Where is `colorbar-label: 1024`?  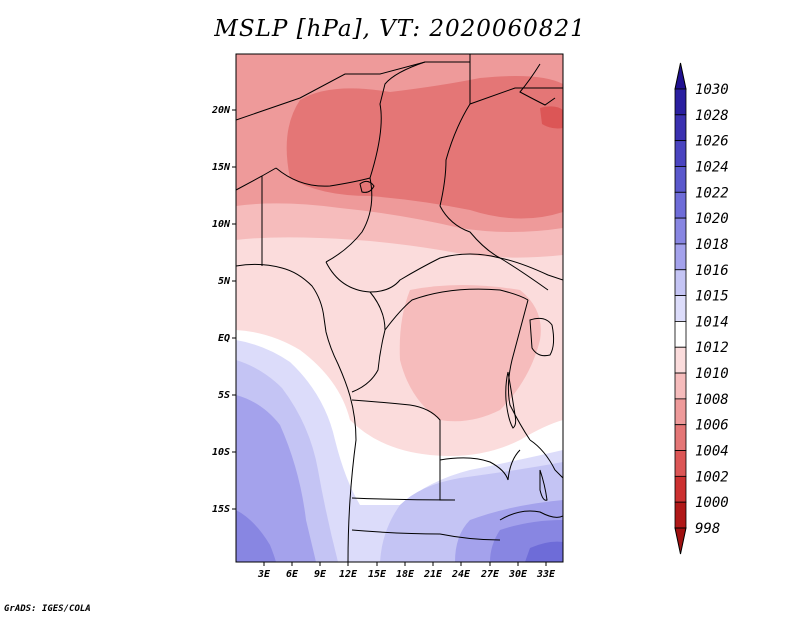
colorbar-label: 1024 is located at coordinates (712, 167).